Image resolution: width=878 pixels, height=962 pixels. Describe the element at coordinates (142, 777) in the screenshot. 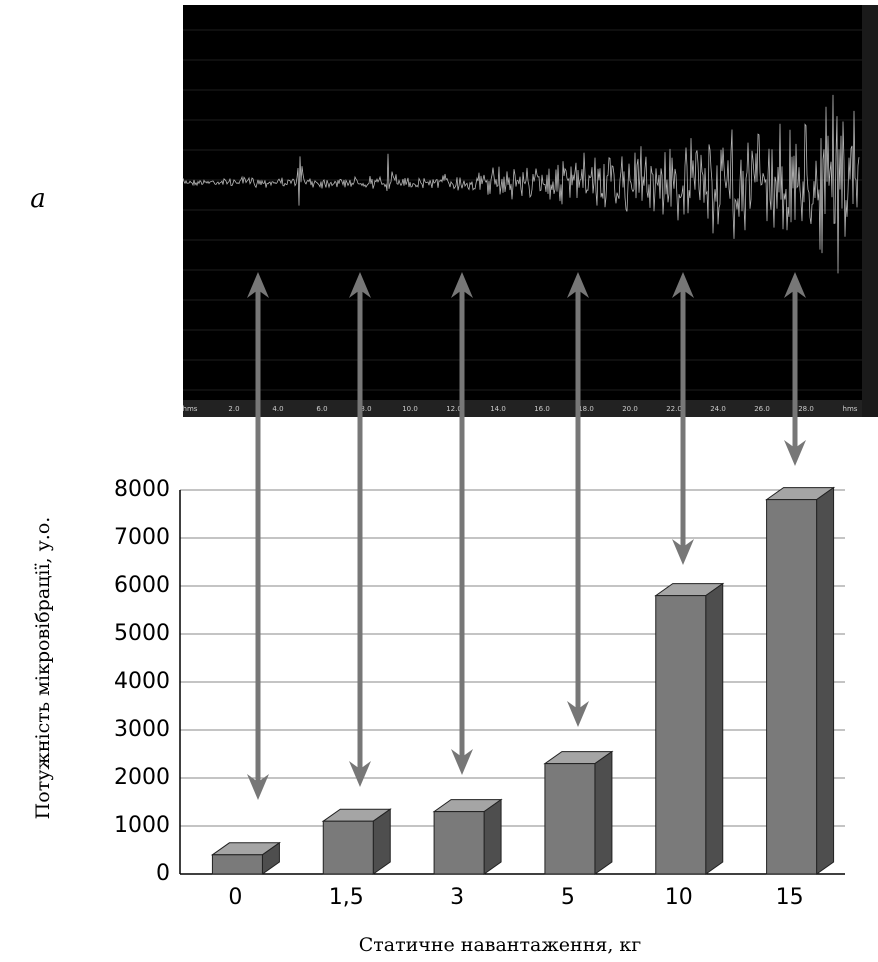

I see `y-tick-label: 2000` at that location.